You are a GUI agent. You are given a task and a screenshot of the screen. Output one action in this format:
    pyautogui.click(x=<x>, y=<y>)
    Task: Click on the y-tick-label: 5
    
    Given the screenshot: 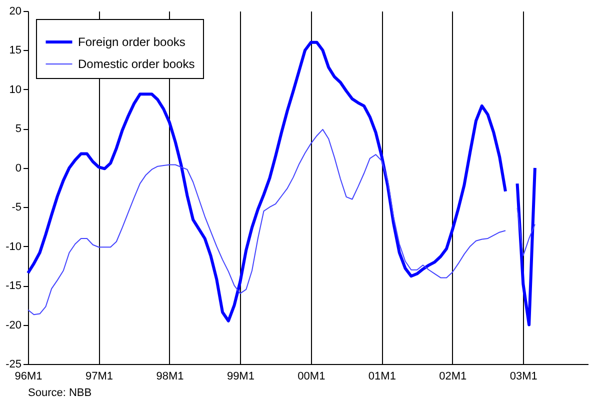 What is the action you would take?
    pyautogui.click(x=18, y=129)
    